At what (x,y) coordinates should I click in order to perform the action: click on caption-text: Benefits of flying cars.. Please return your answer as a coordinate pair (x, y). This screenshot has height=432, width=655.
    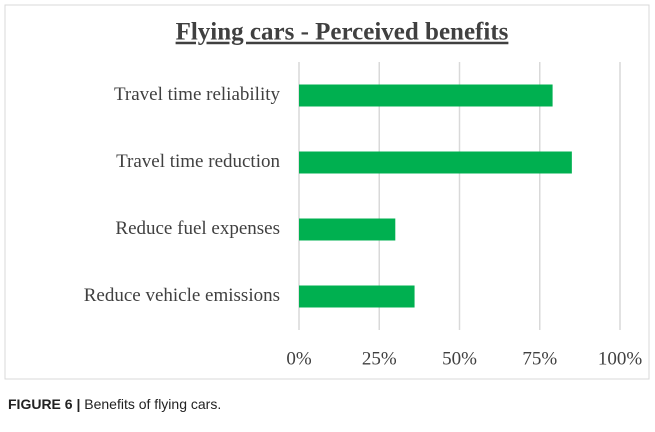
    Looking at the image, I should click on (152, 404).